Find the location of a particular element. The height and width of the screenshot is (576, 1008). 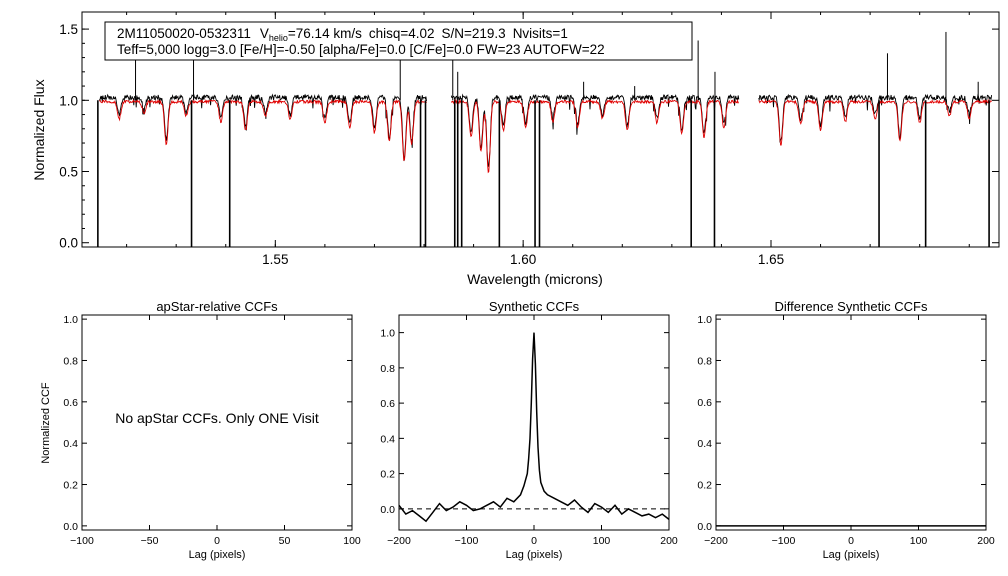

apstar-ccf-ticks: −100 −50 0 50 100 0.0 0.2 0.4 0.6 0.8 1.0 is located at coordinates (212, 430).